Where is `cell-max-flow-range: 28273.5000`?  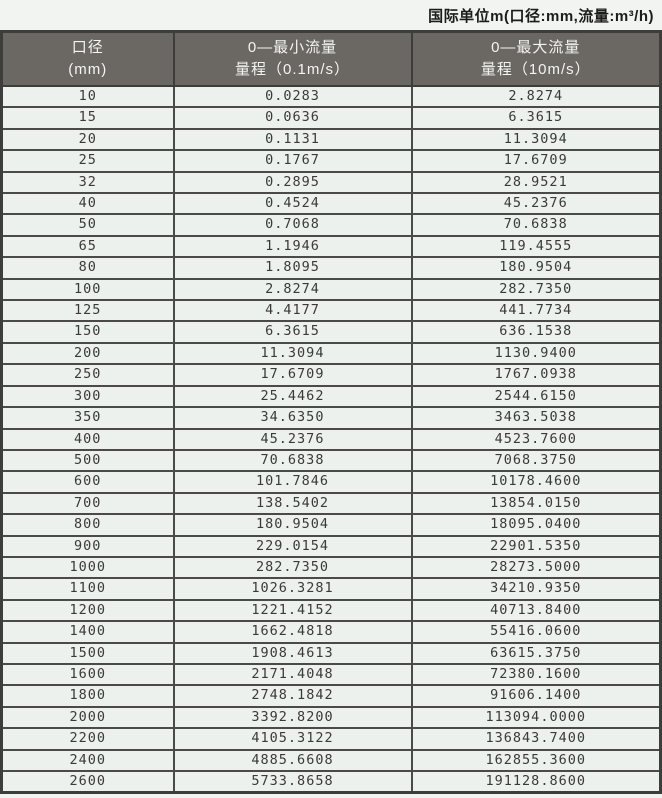 cell-max-flow-range: 28273.5000 is located at coordinates (536, 567).